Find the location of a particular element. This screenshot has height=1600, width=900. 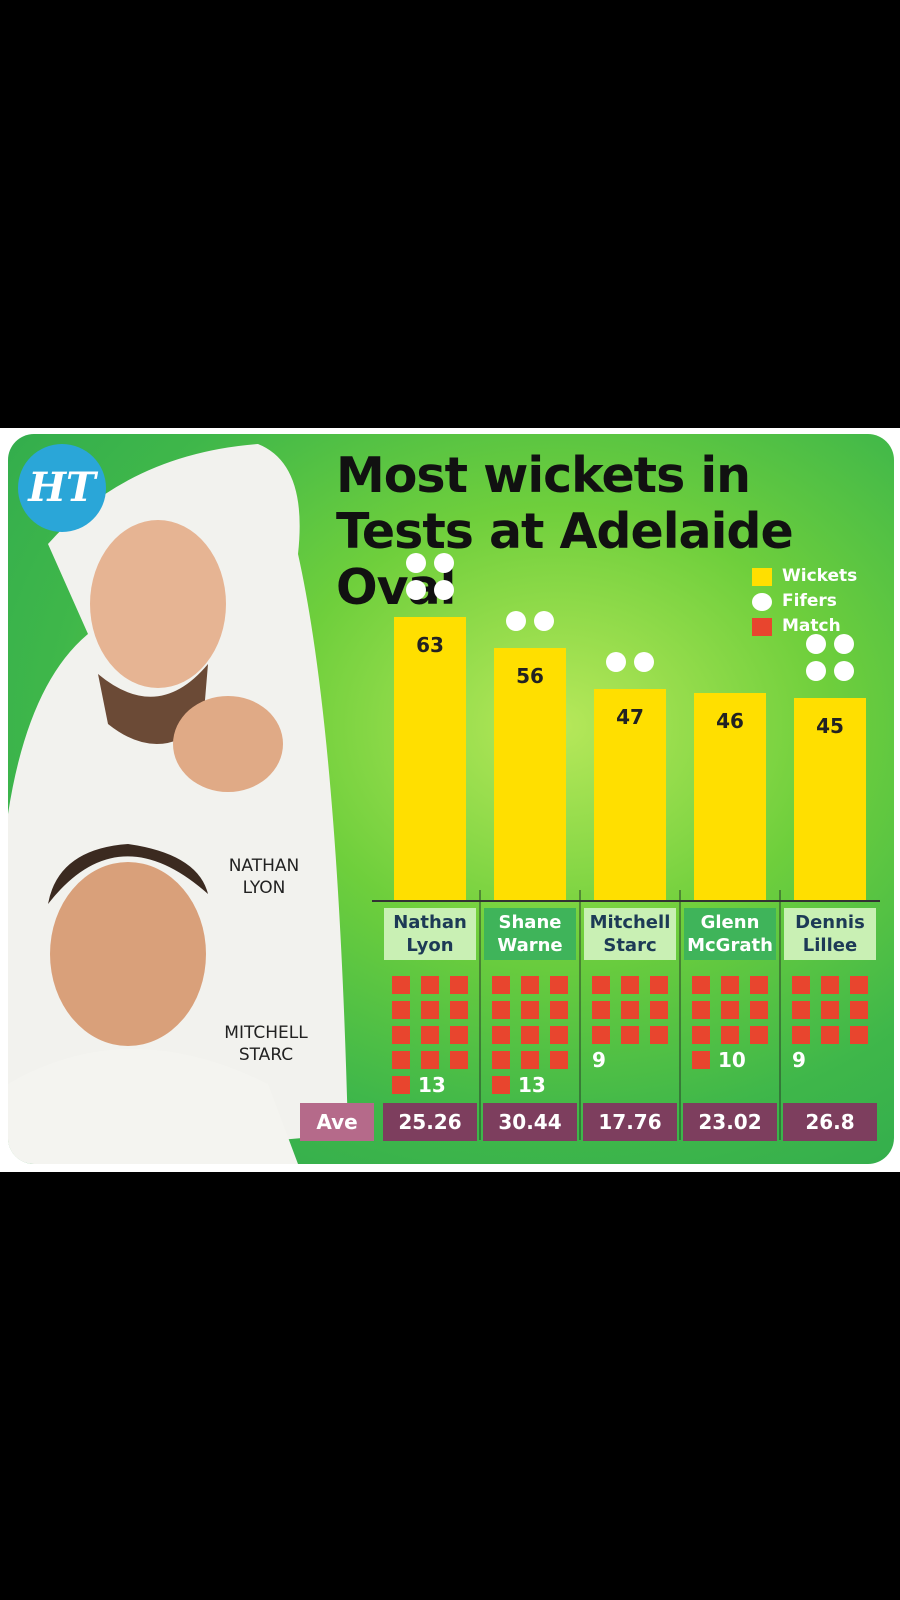

average: 23.02 is located at coordinates (730, 1122).